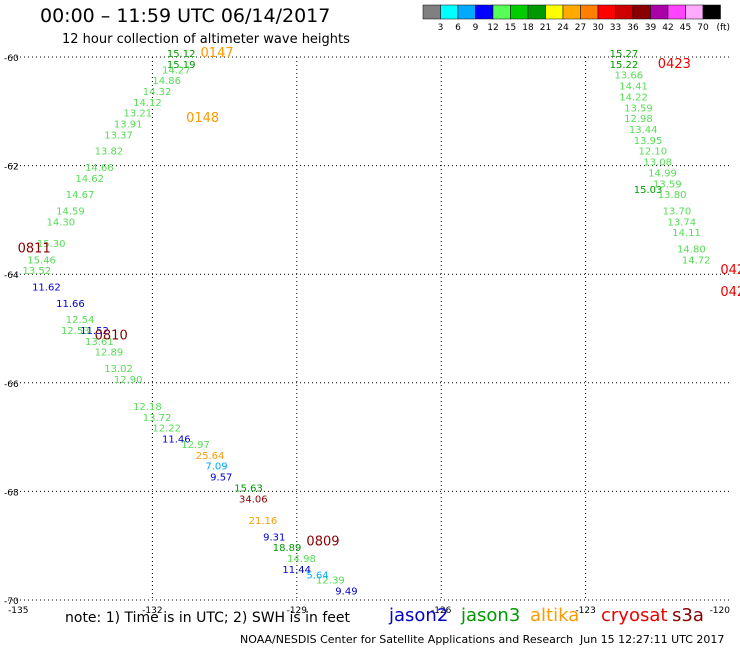 Image resolution: width=740 pixels, height=650 pixels. Describe the element at coordinates (94, 331) in the screenshot. I see `data-point-label: 11.52` at that location.